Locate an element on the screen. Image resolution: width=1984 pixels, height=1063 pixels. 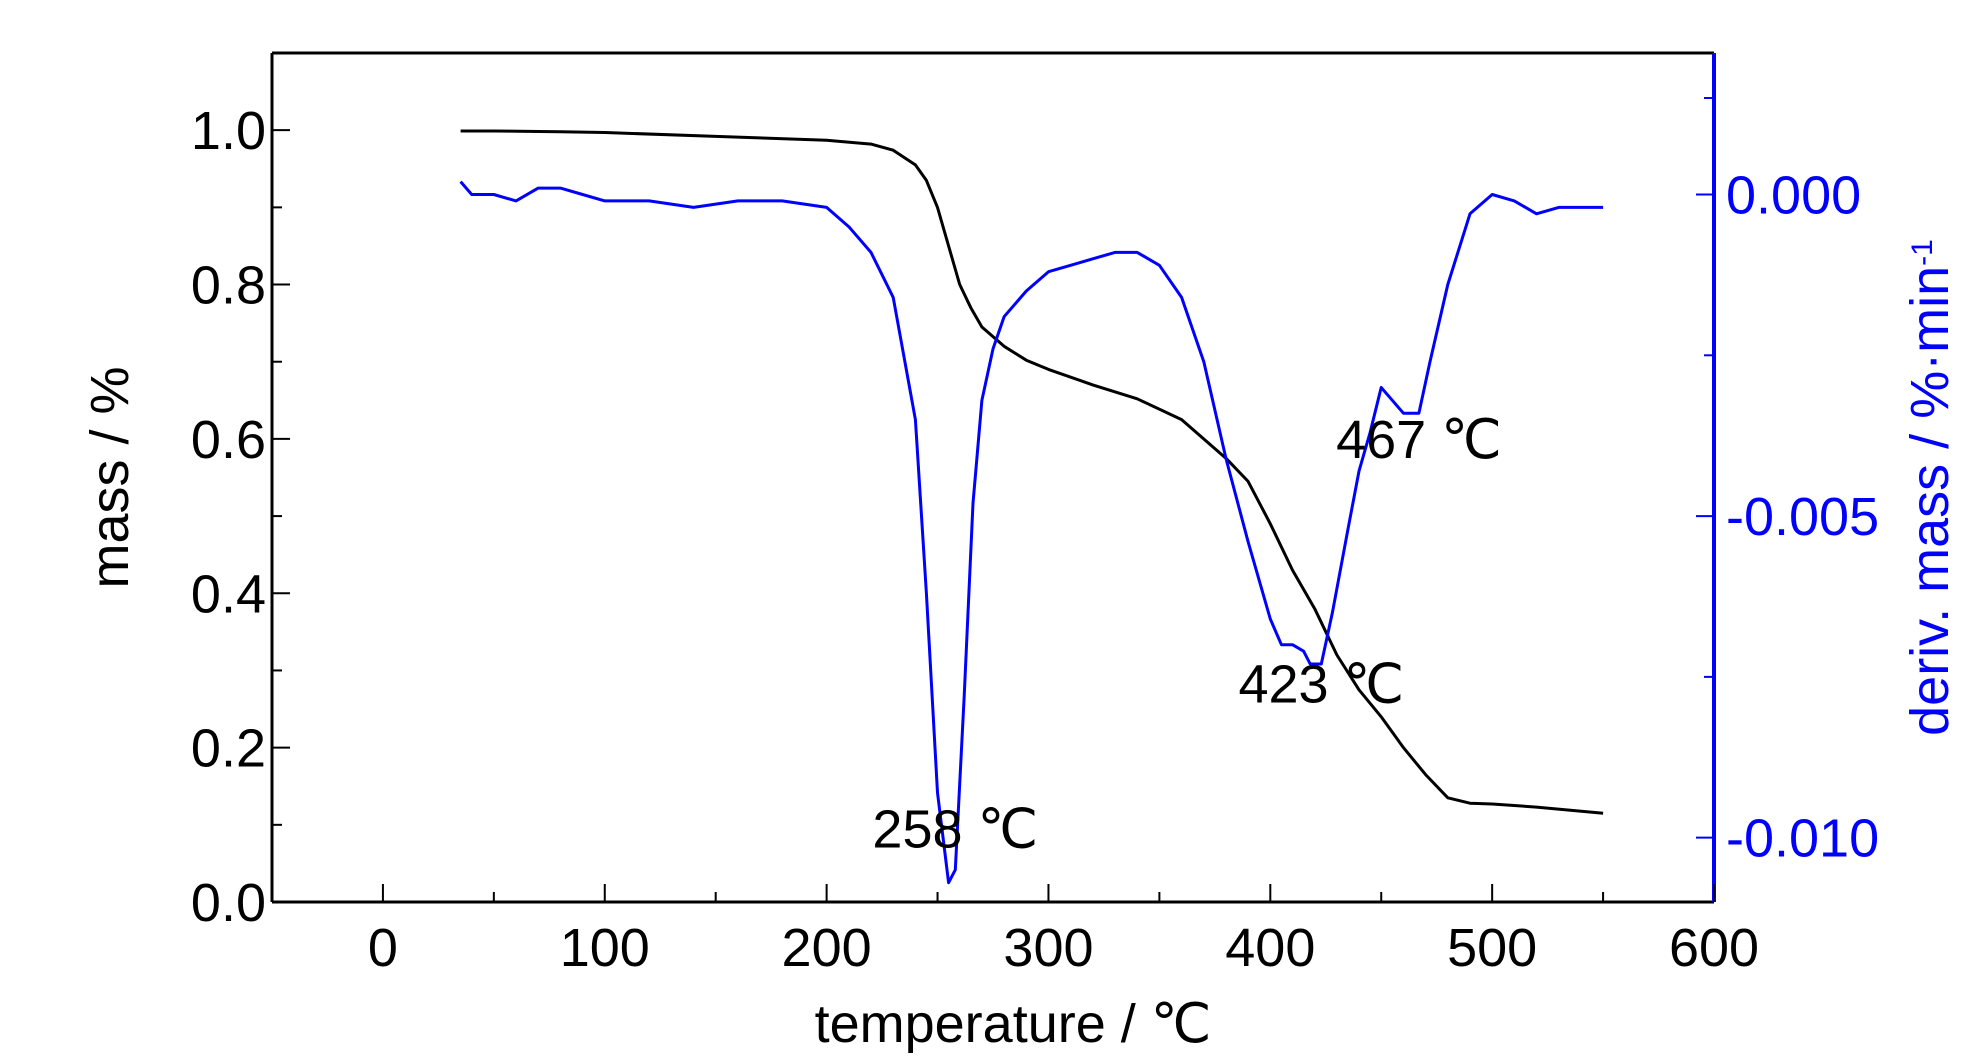
y-left-tick-label-0.8: 0.8 is located at coordinates (228, 286).